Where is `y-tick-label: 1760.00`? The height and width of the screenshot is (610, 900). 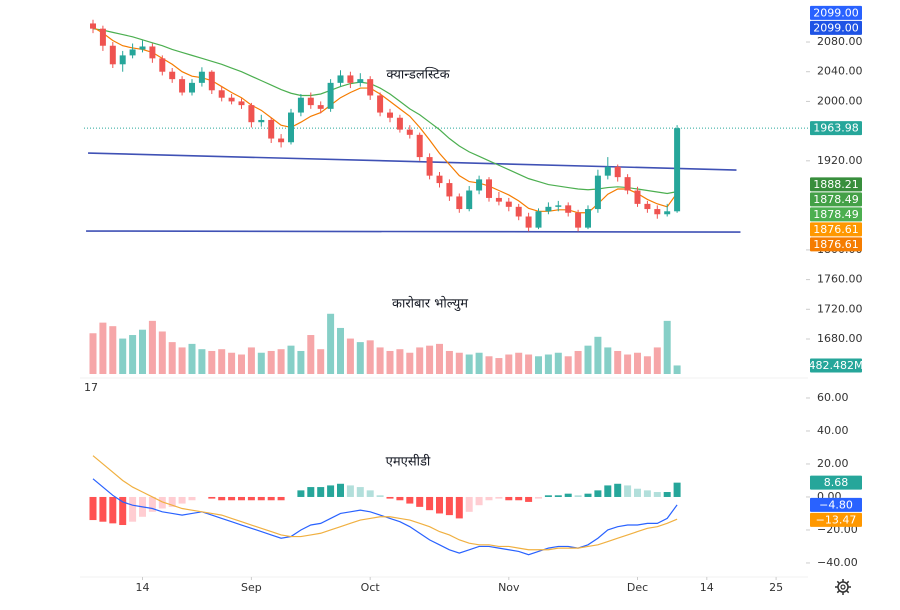 y-tick-label: 1760.00 is located at coordinates (840, 279).